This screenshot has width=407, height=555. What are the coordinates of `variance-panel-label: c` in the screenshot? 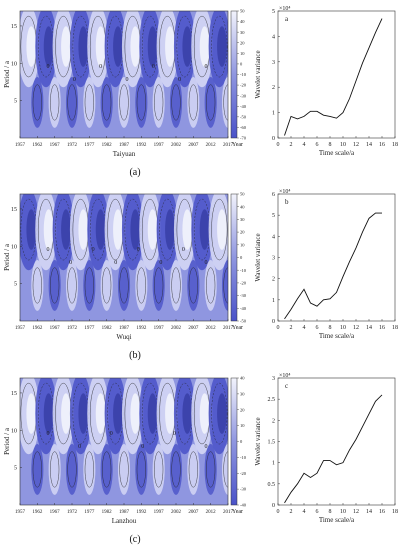 It's located at (286, 386).